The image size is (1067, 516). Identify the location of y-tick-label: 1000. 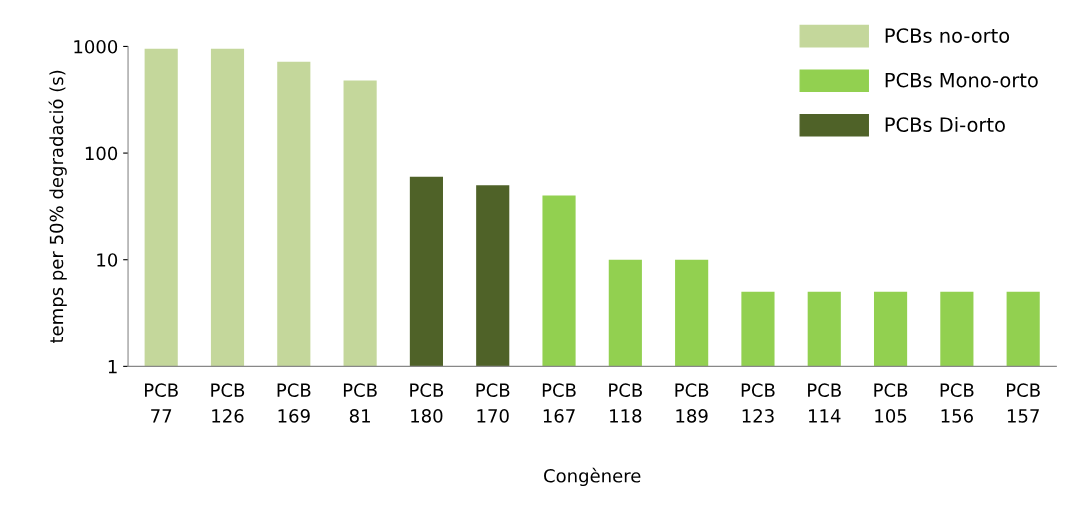
(96, 46).